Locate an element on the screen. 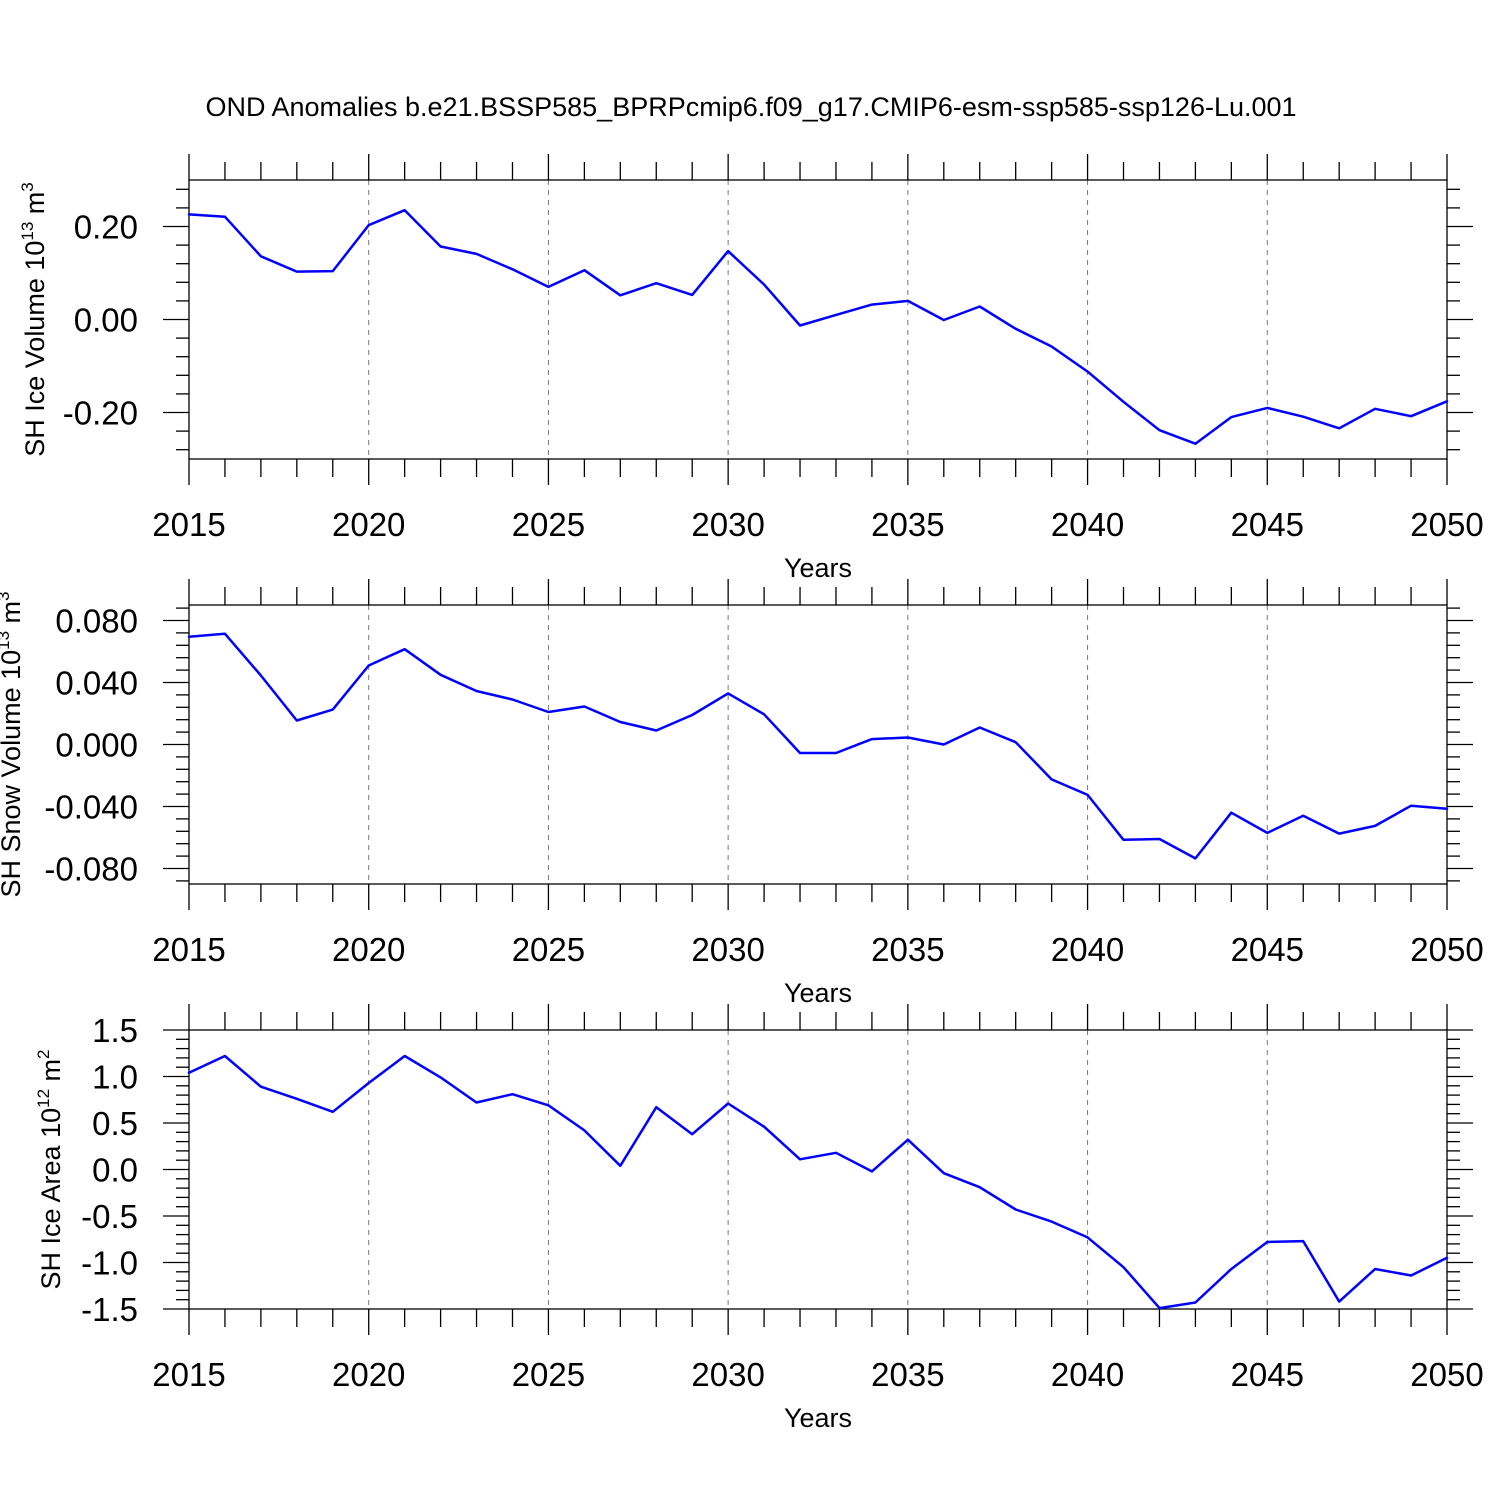  y-axis-title-text: SH Ice Area 10 is located at coordinates (51, 1199).